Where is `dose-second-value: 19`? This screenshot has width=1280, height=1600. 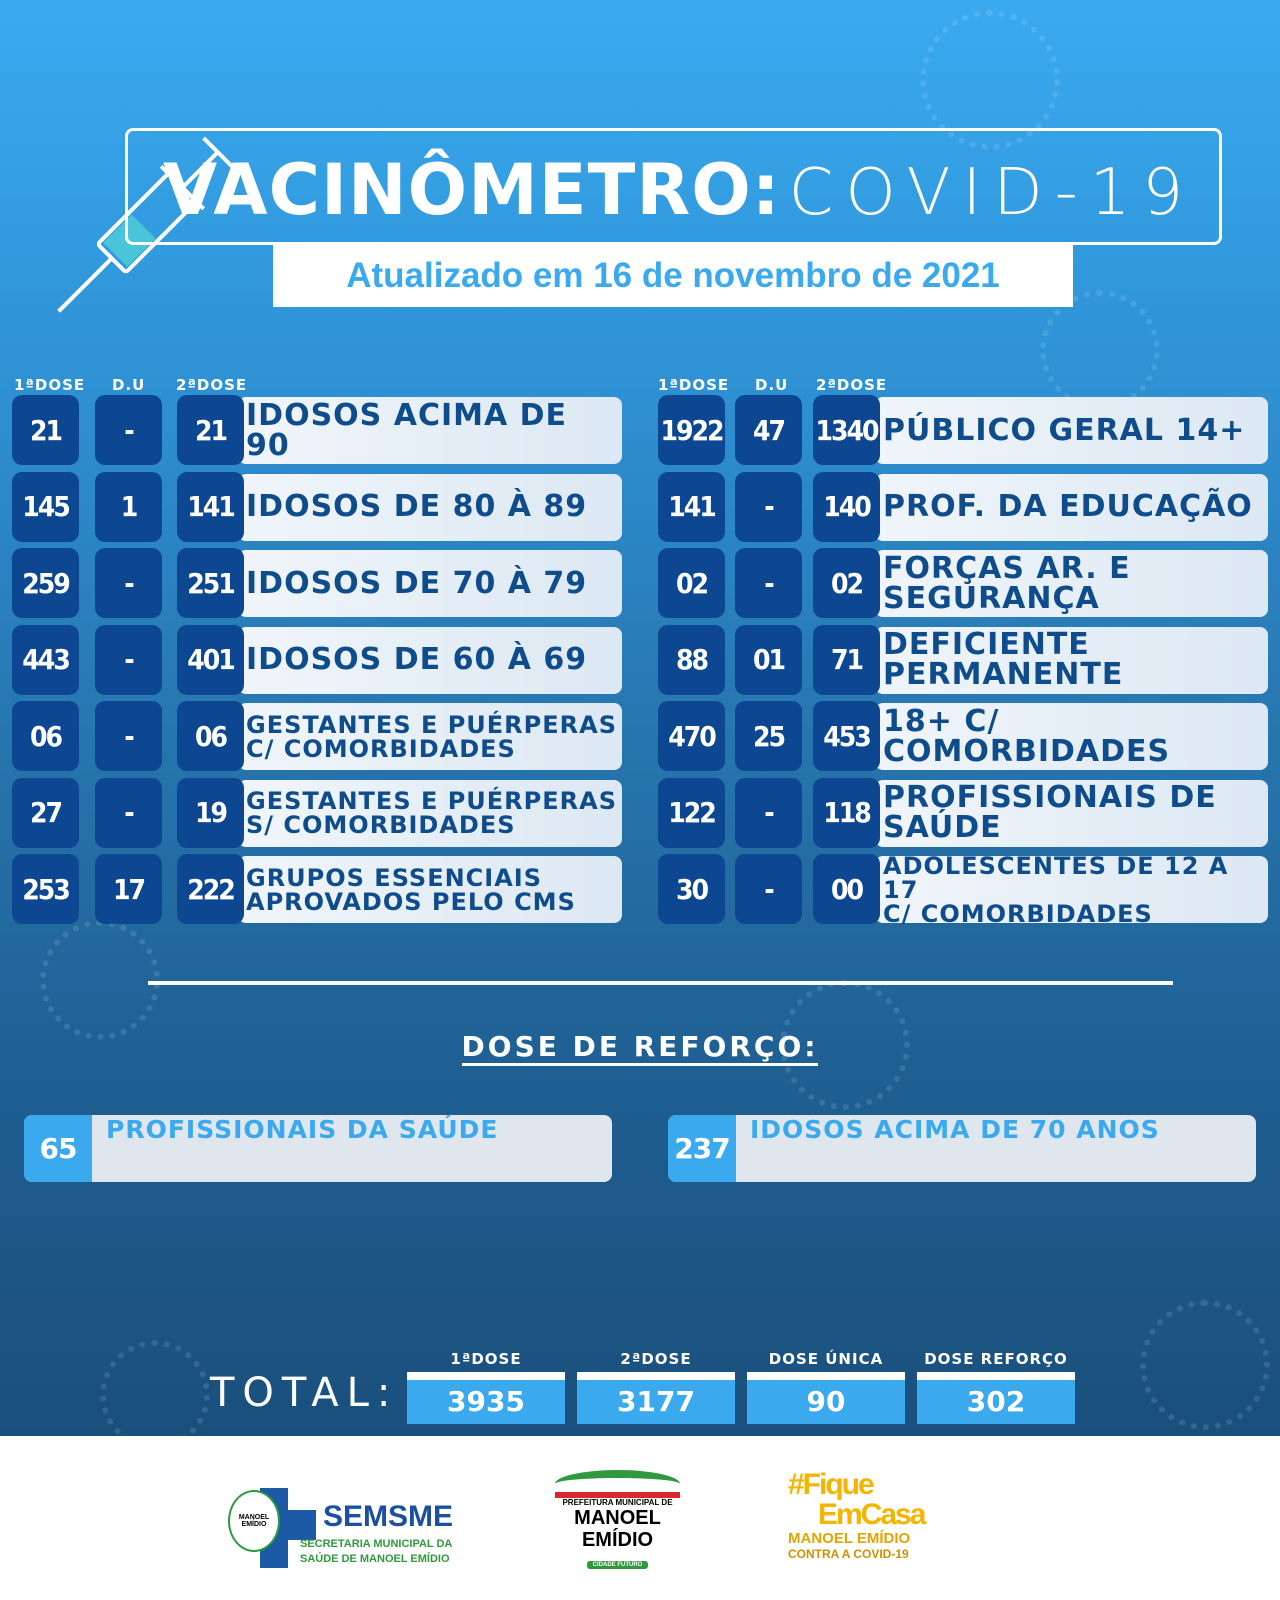 dose-second-value: 19 is located at coordinates (210, 812).